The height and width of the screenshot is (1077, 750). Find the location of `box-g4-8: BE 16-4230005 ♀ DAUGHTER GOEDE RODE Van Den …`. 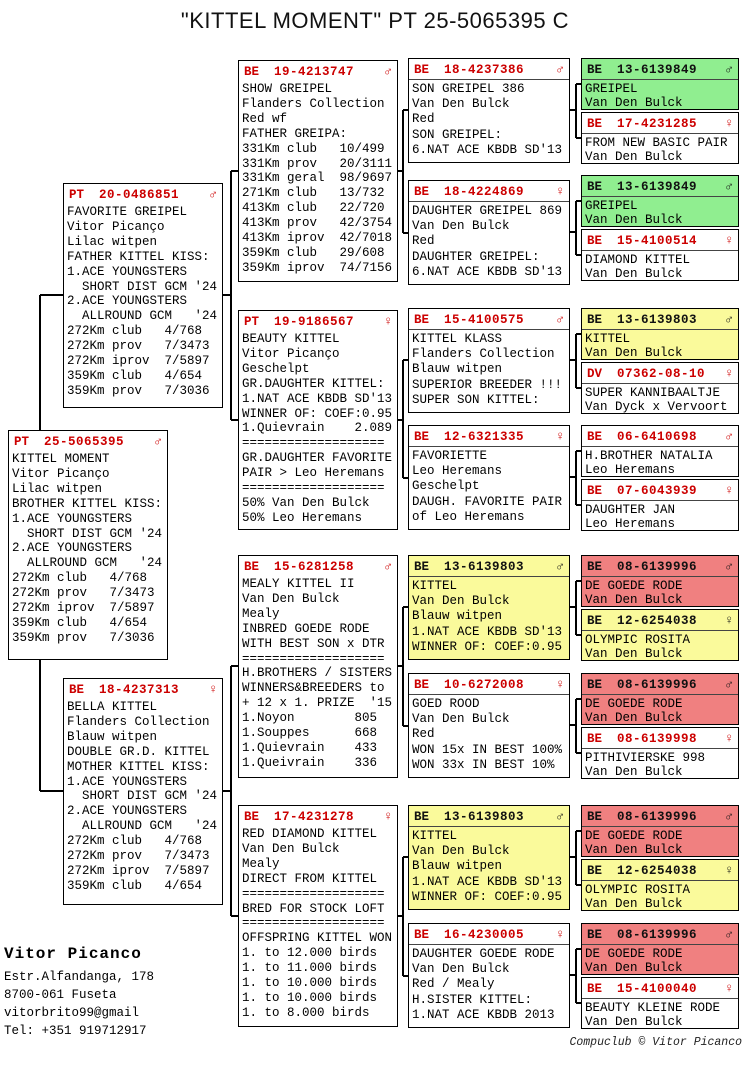

box-g4-8: BE 16-4230005 ♀ DAUGHTER GOEDE RODE Van Den … is located at coordinates (489, 975).